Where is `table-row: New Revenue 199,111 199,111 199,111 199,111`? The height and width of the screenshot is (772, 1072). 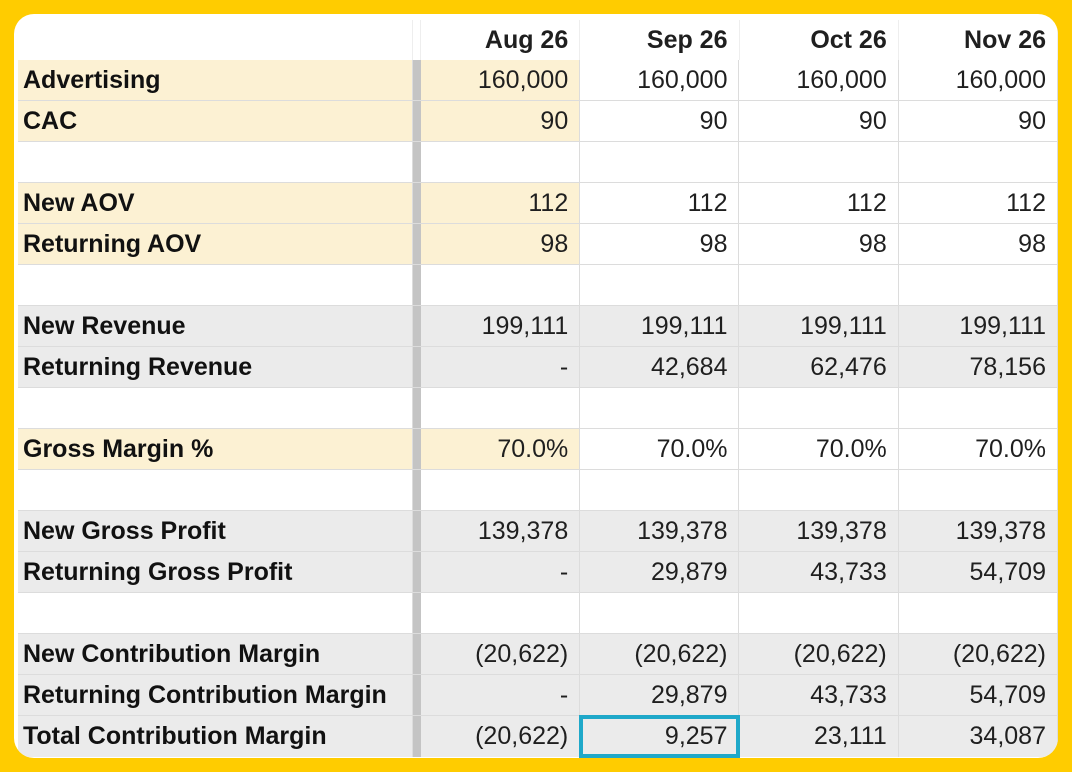
table-row: New Revenue 199,111 199,111 199,111 199,111 is located at coordinates (538, 326).